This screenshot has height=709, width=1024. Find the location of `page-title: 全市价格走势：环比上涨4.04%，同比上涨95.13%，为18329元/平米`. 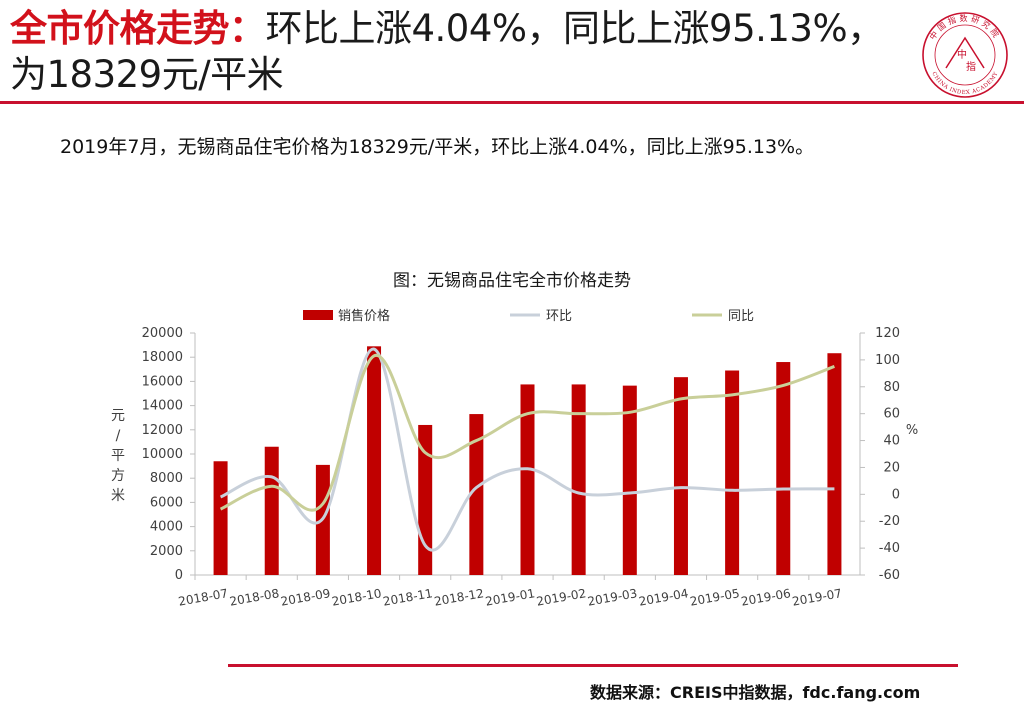

page-title: 全市价格走势：环比上涨4.04%，同比上涨95.13%，为18329元/平米 is located at coordinates (450, 52).